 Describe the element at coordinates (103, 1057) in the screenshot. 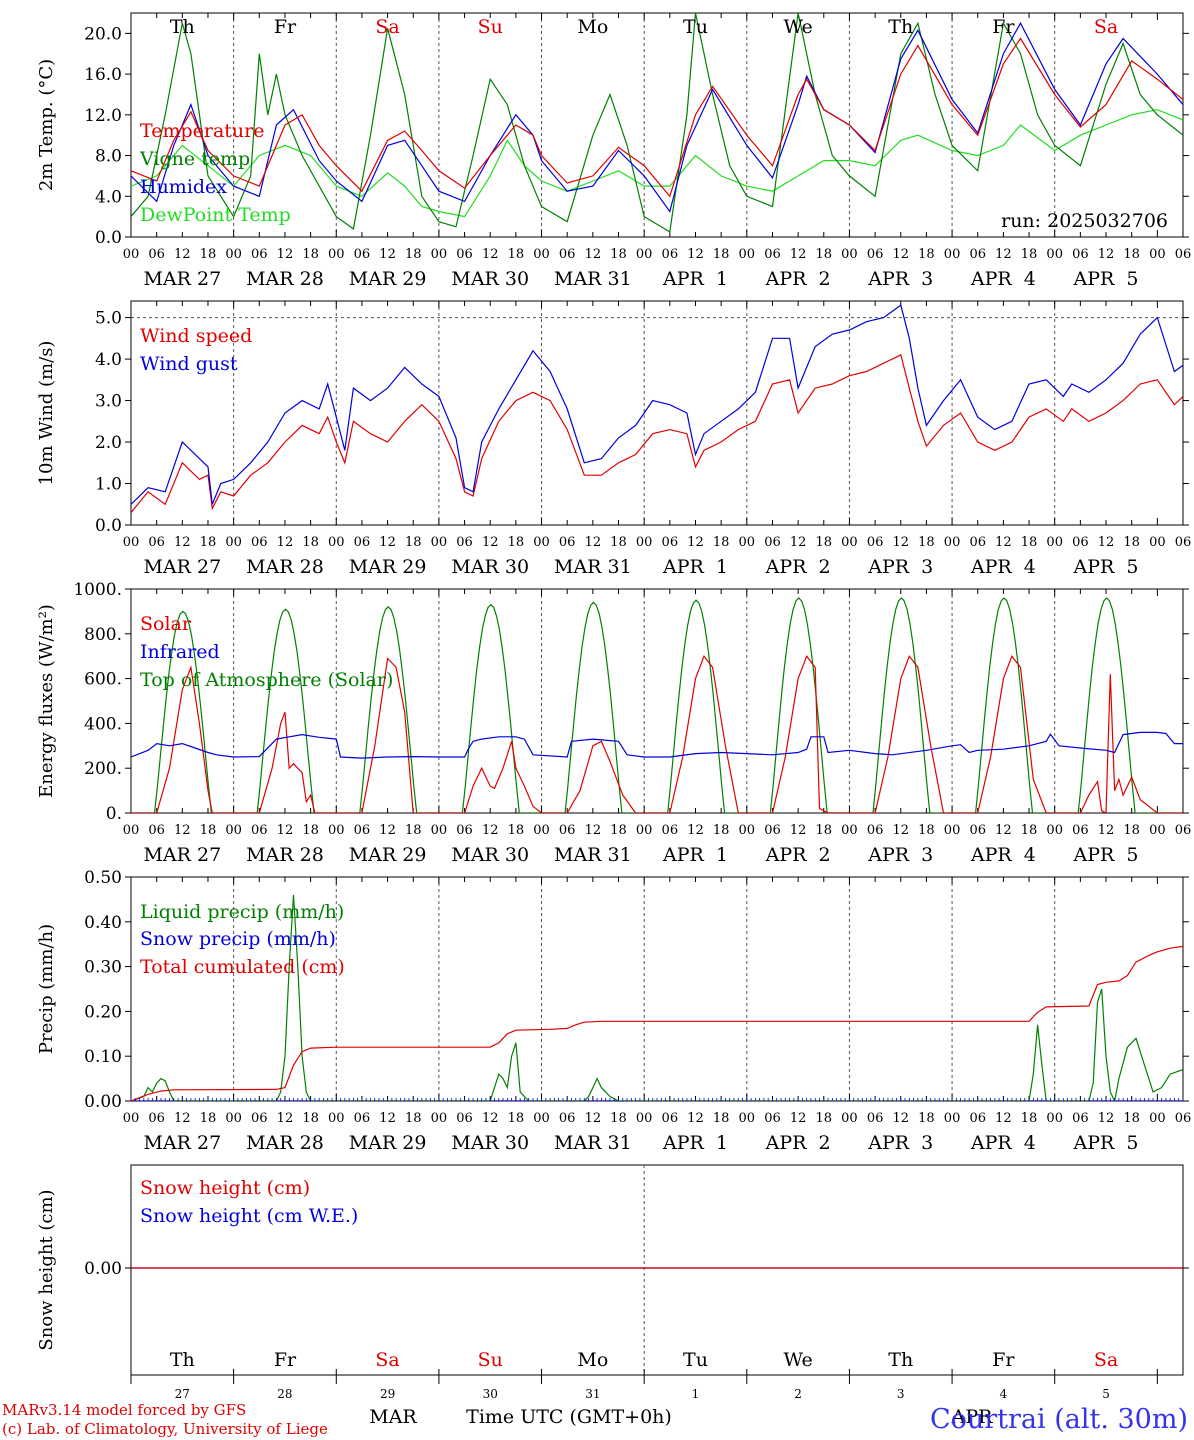

I see `y-tick-label: 0.10` at that location.